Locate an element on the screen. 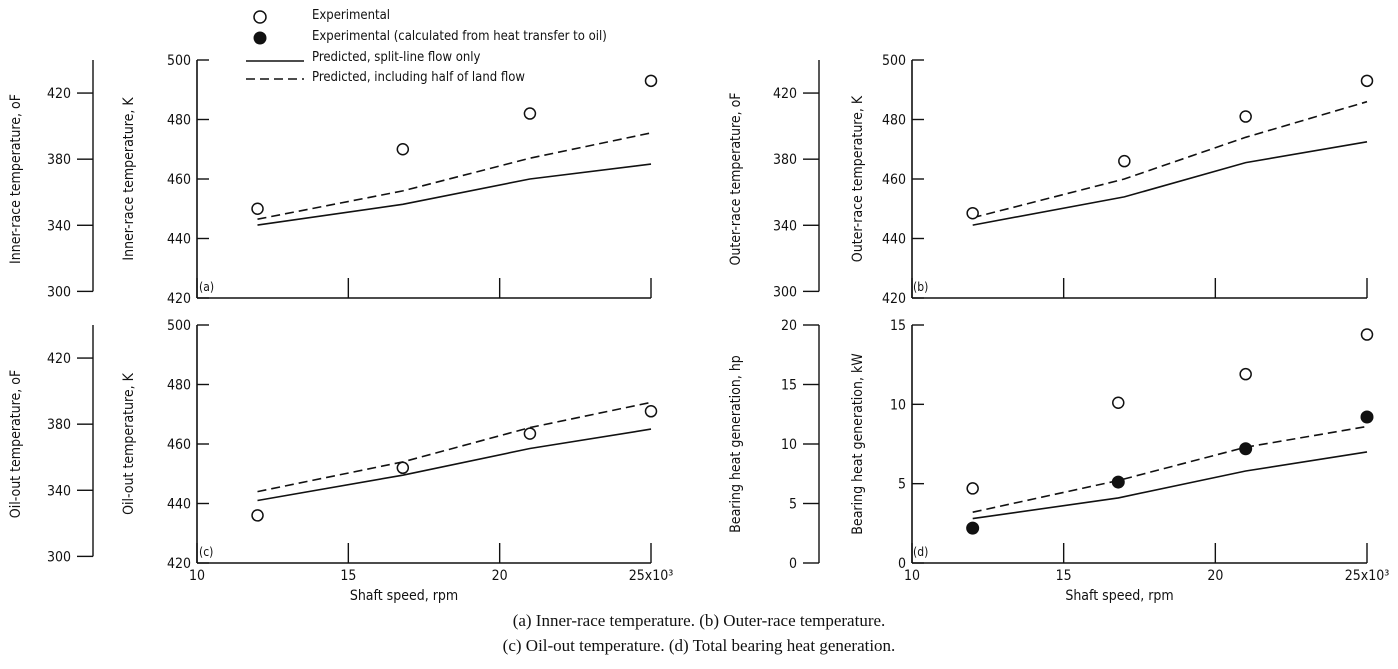 The image size is (1398, 669). panel-d-y-tick-label: 10 is located at coordinates (898, 405).